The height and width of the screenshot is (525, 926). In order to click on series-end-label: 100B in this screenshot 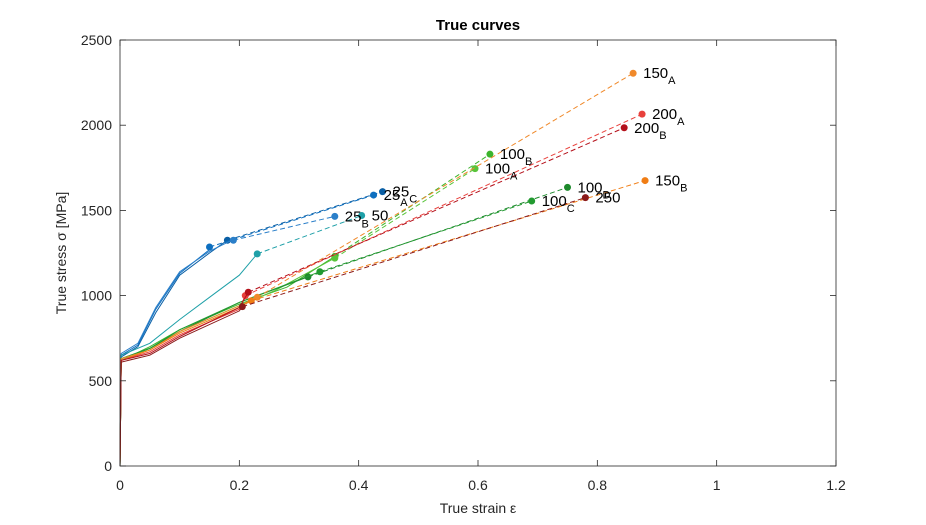, I will do `click(516, 157)`.